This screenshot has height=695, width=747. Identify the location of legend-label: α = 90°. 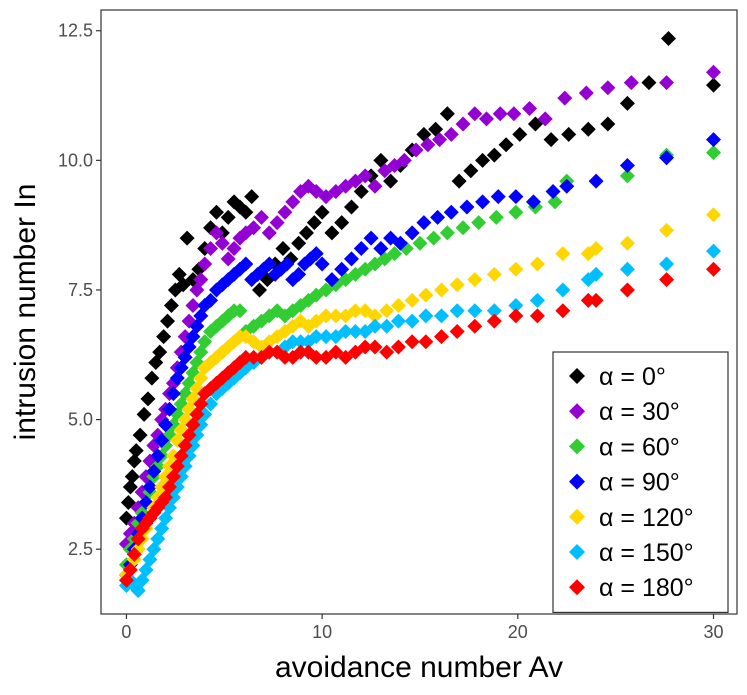
(639, 483).